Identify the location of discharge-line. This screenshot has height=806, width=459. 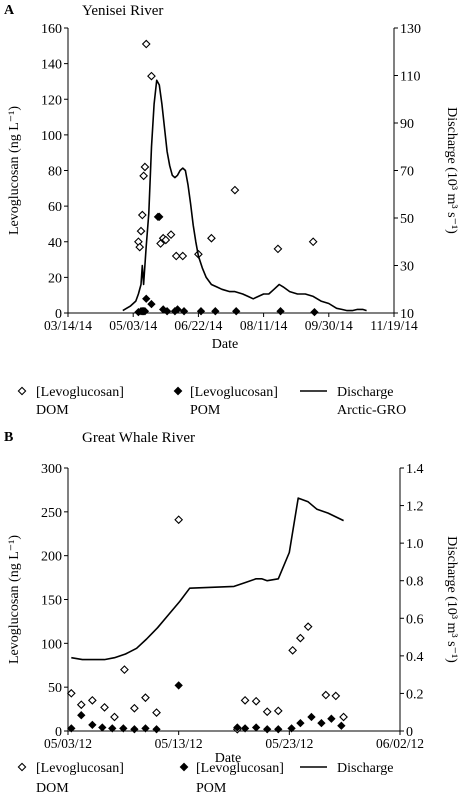
(207, 579).